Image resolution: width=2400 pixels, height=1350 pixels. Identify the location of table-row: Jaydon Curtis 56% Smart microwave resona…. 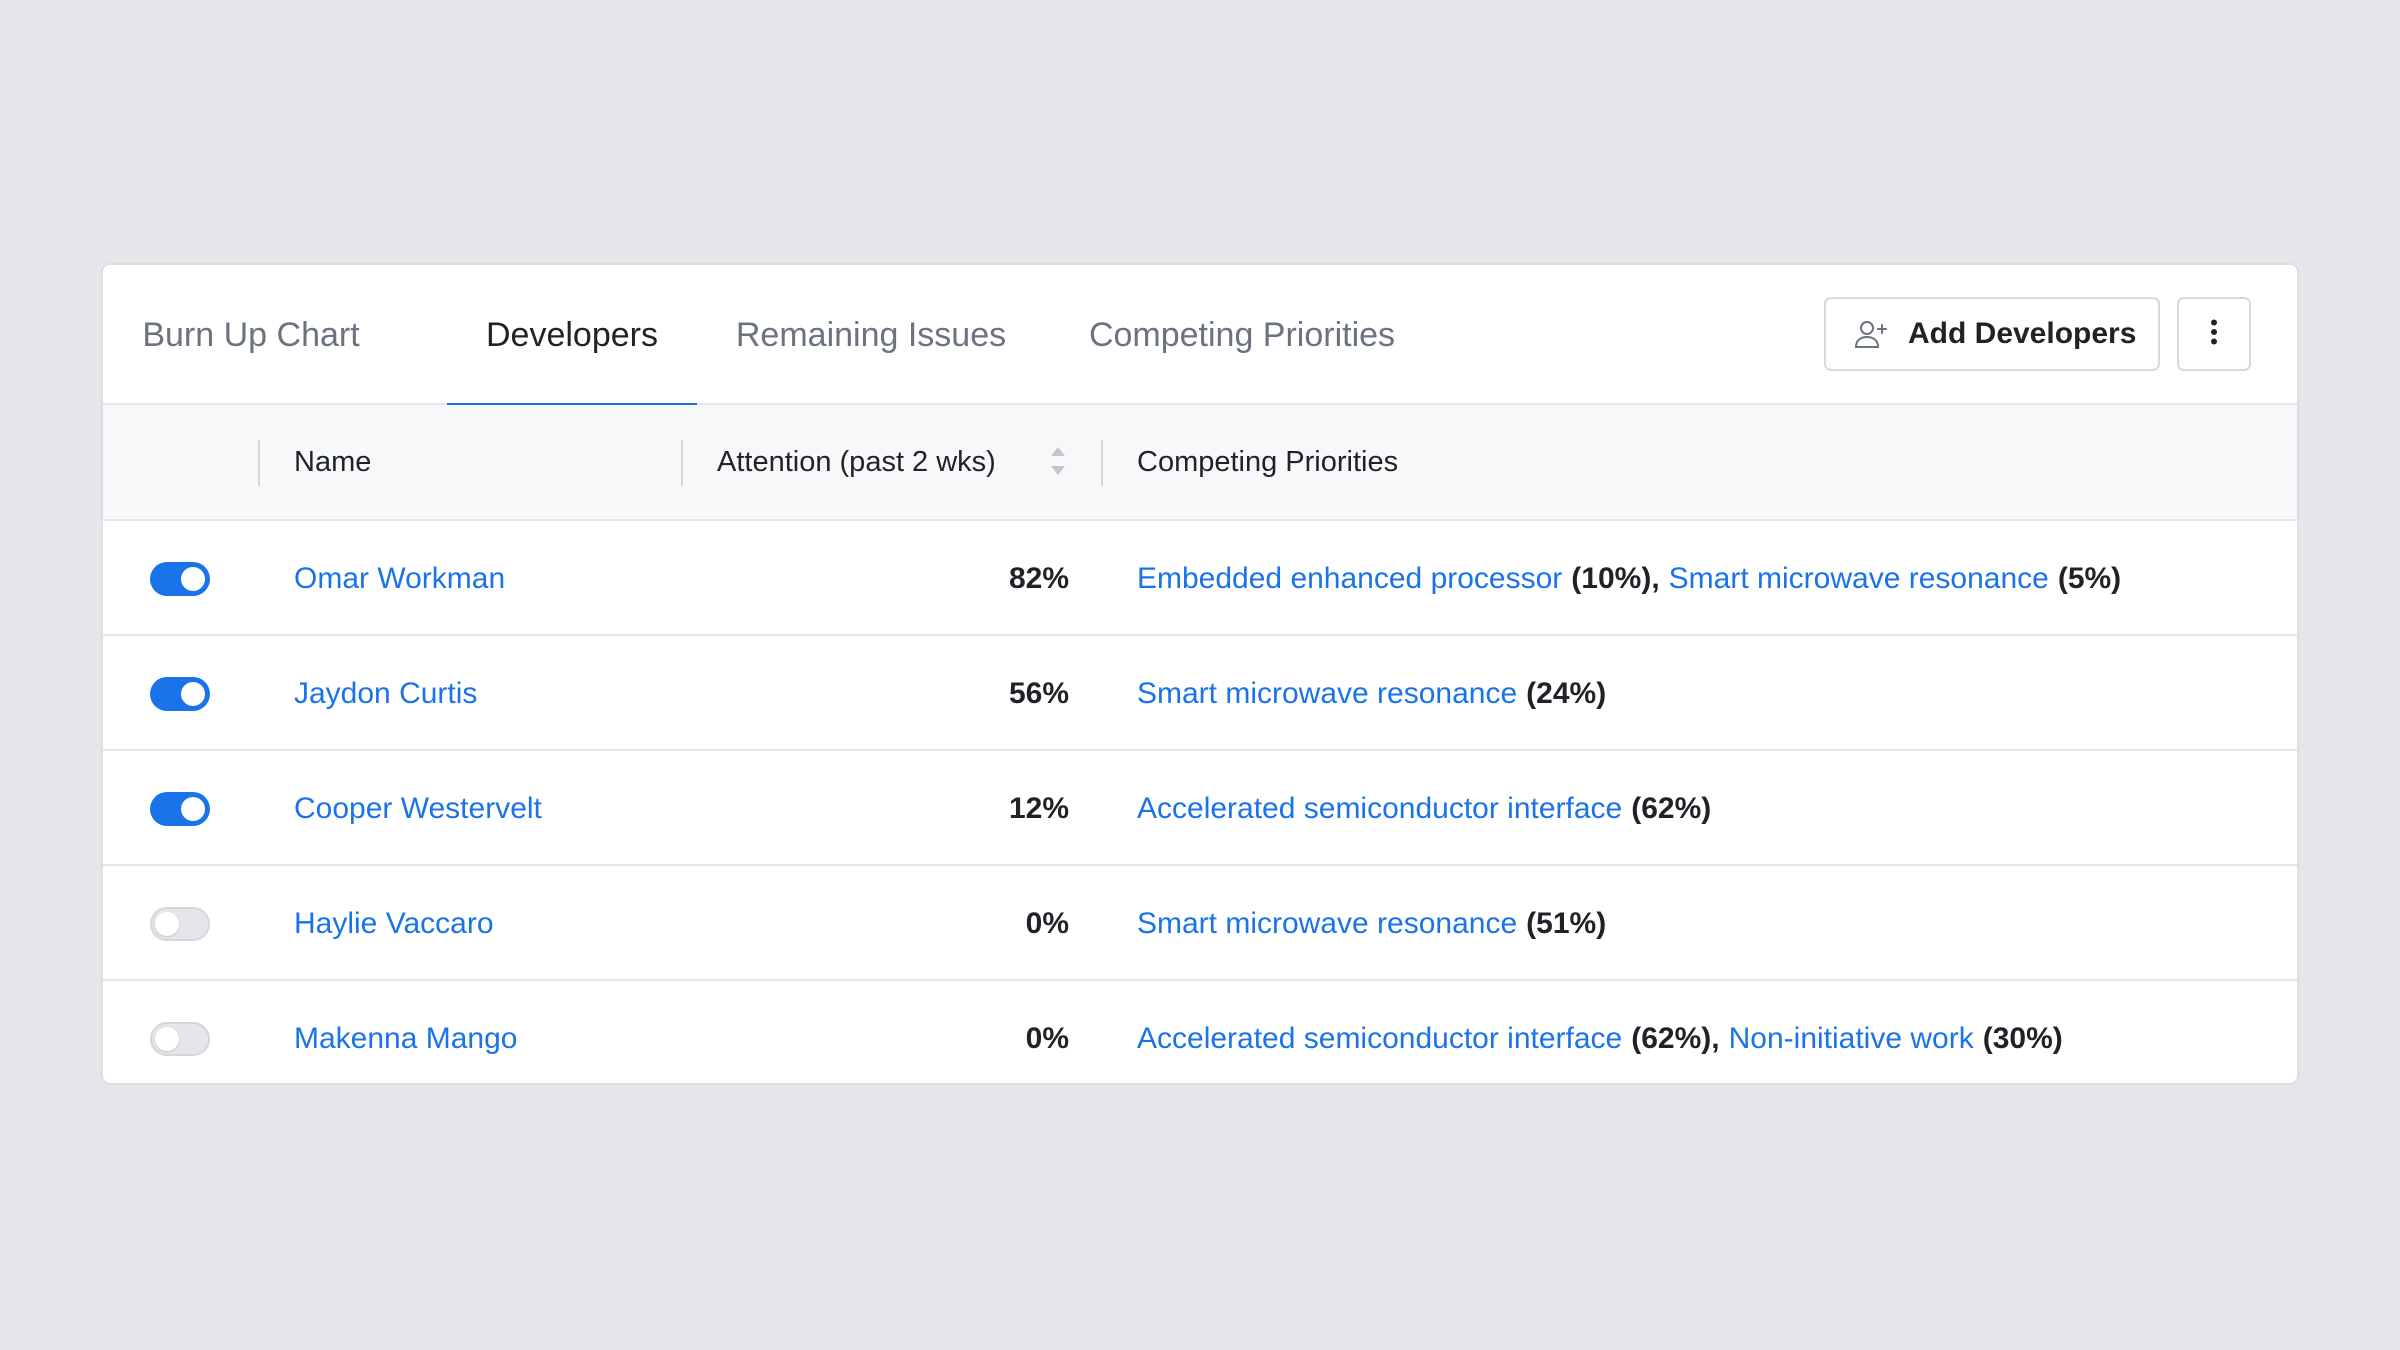
(1200, 693).